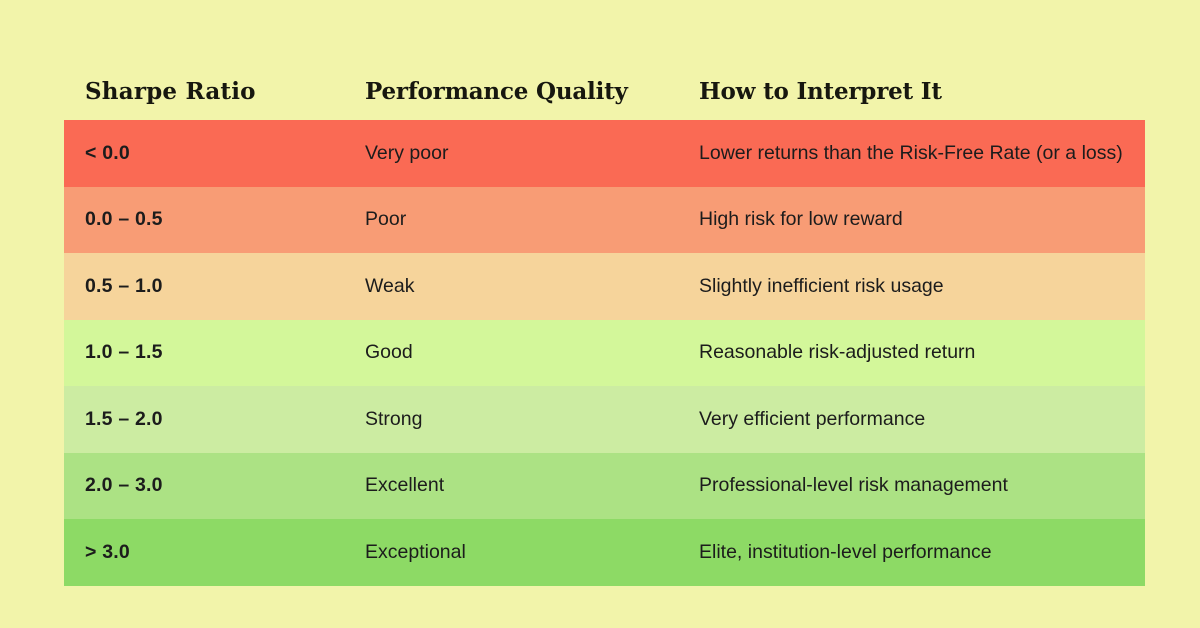 This screenshot has height=628, width=1200. Describe the element at coordinates (389, 352) in the screenshot. I see `quality-cell: Good` at that location.